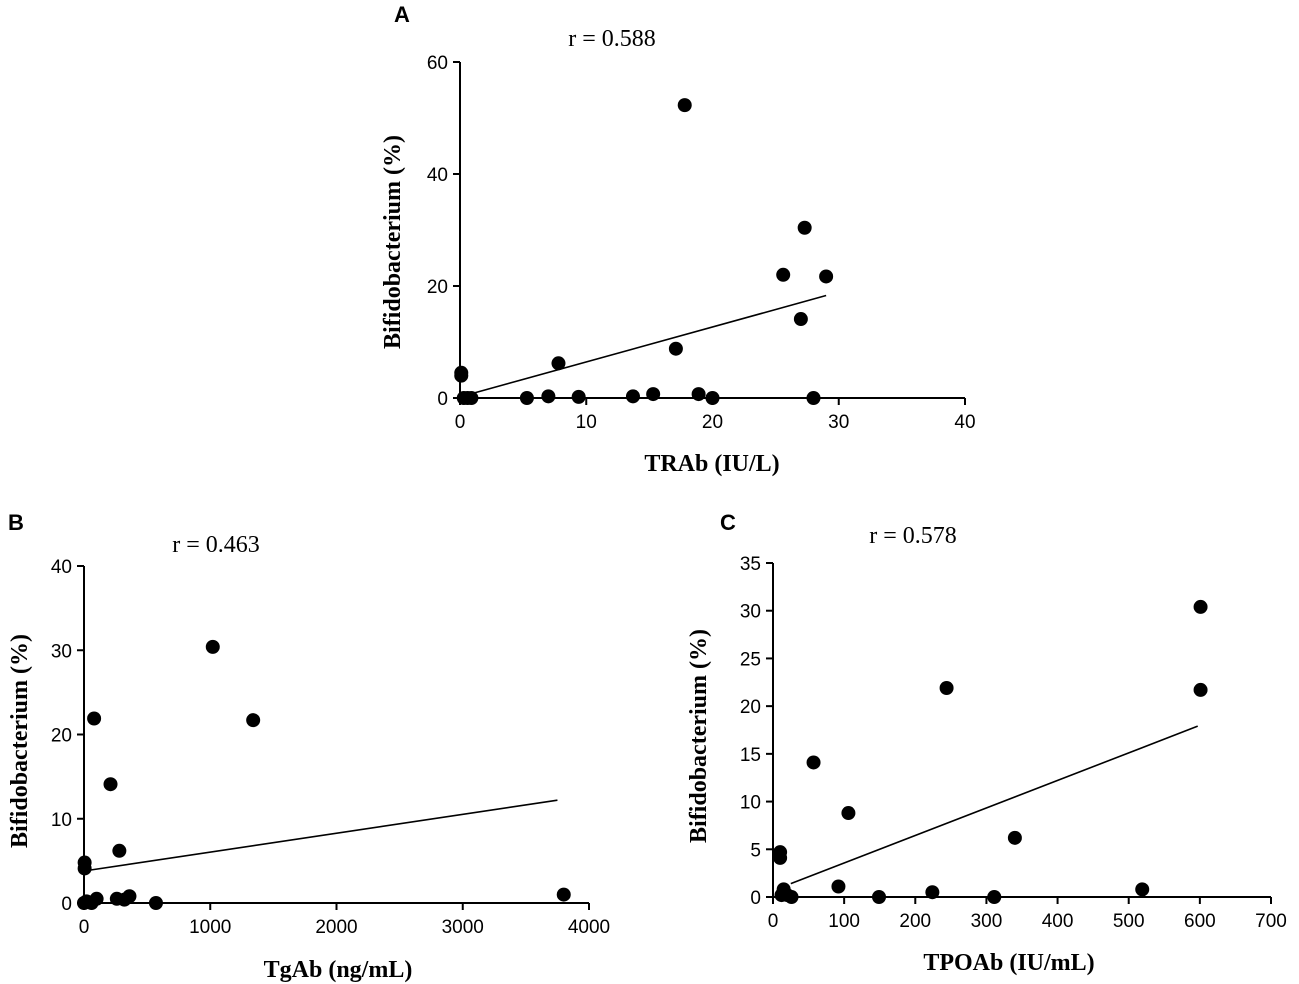 The width and height of the screenshot is (1299, 984). Describe the element at coordinates (844, 921) in the screenshot. I see `x-tick-label: 100` at that location.